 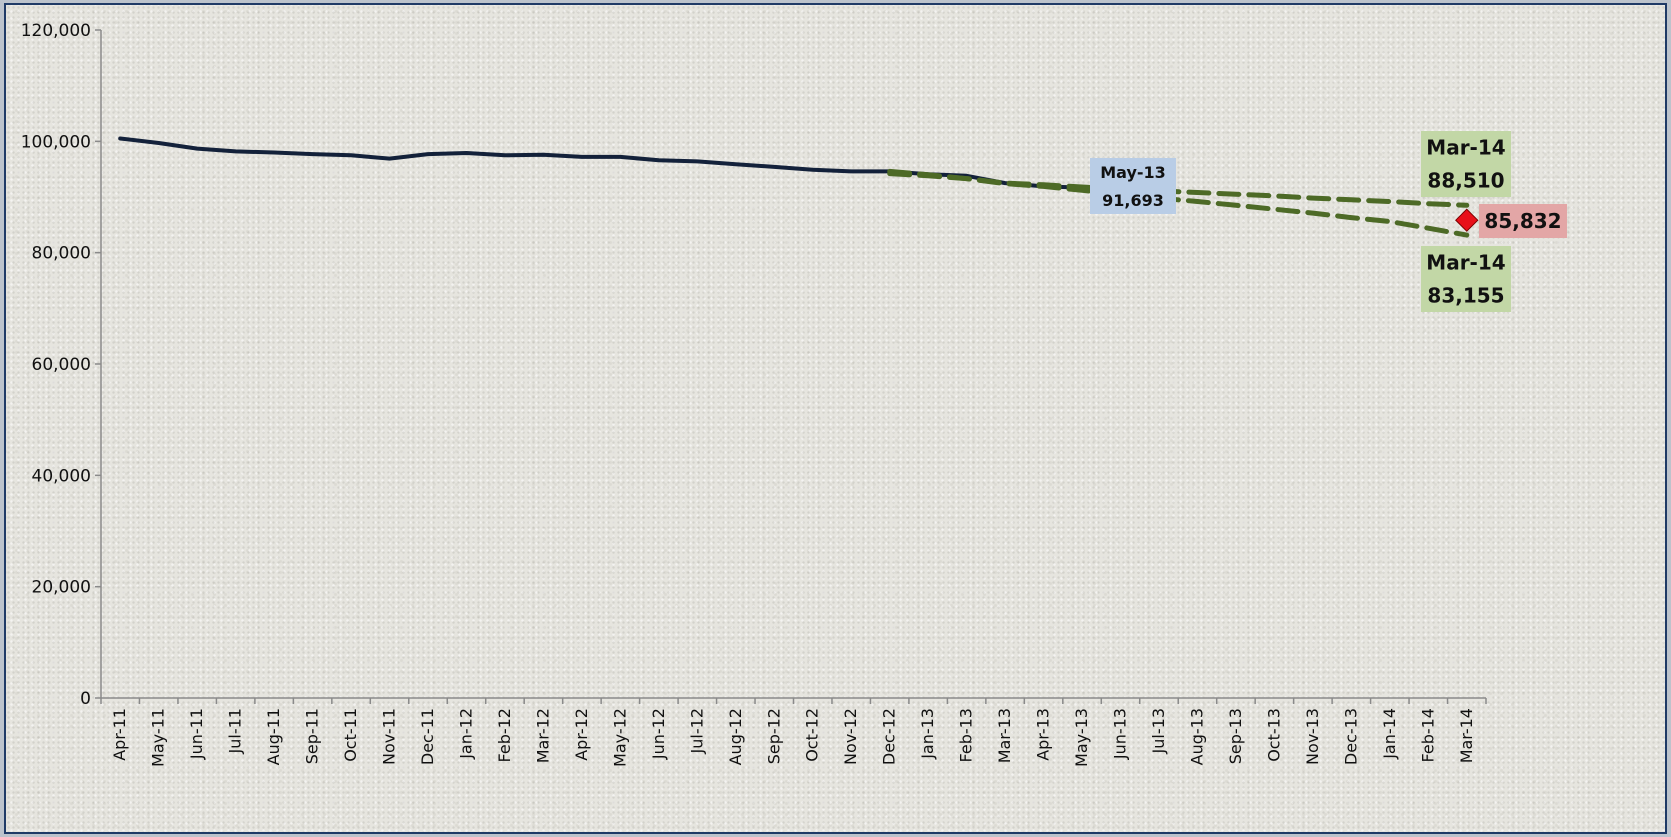 I want to click on x-tick-label: Aug-11, so click(x=273, y=736).